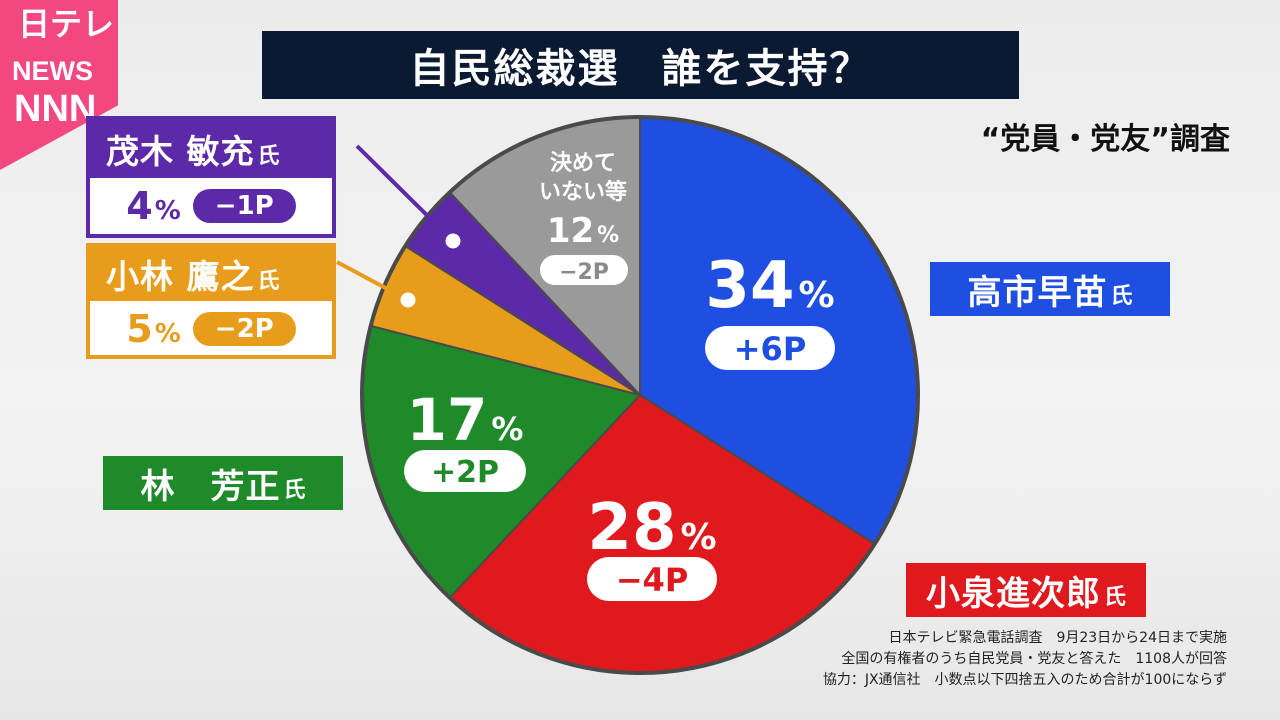 This screenshot has height=720, width=1280. I want to click on svg-text: 17%, so click(465, 420).